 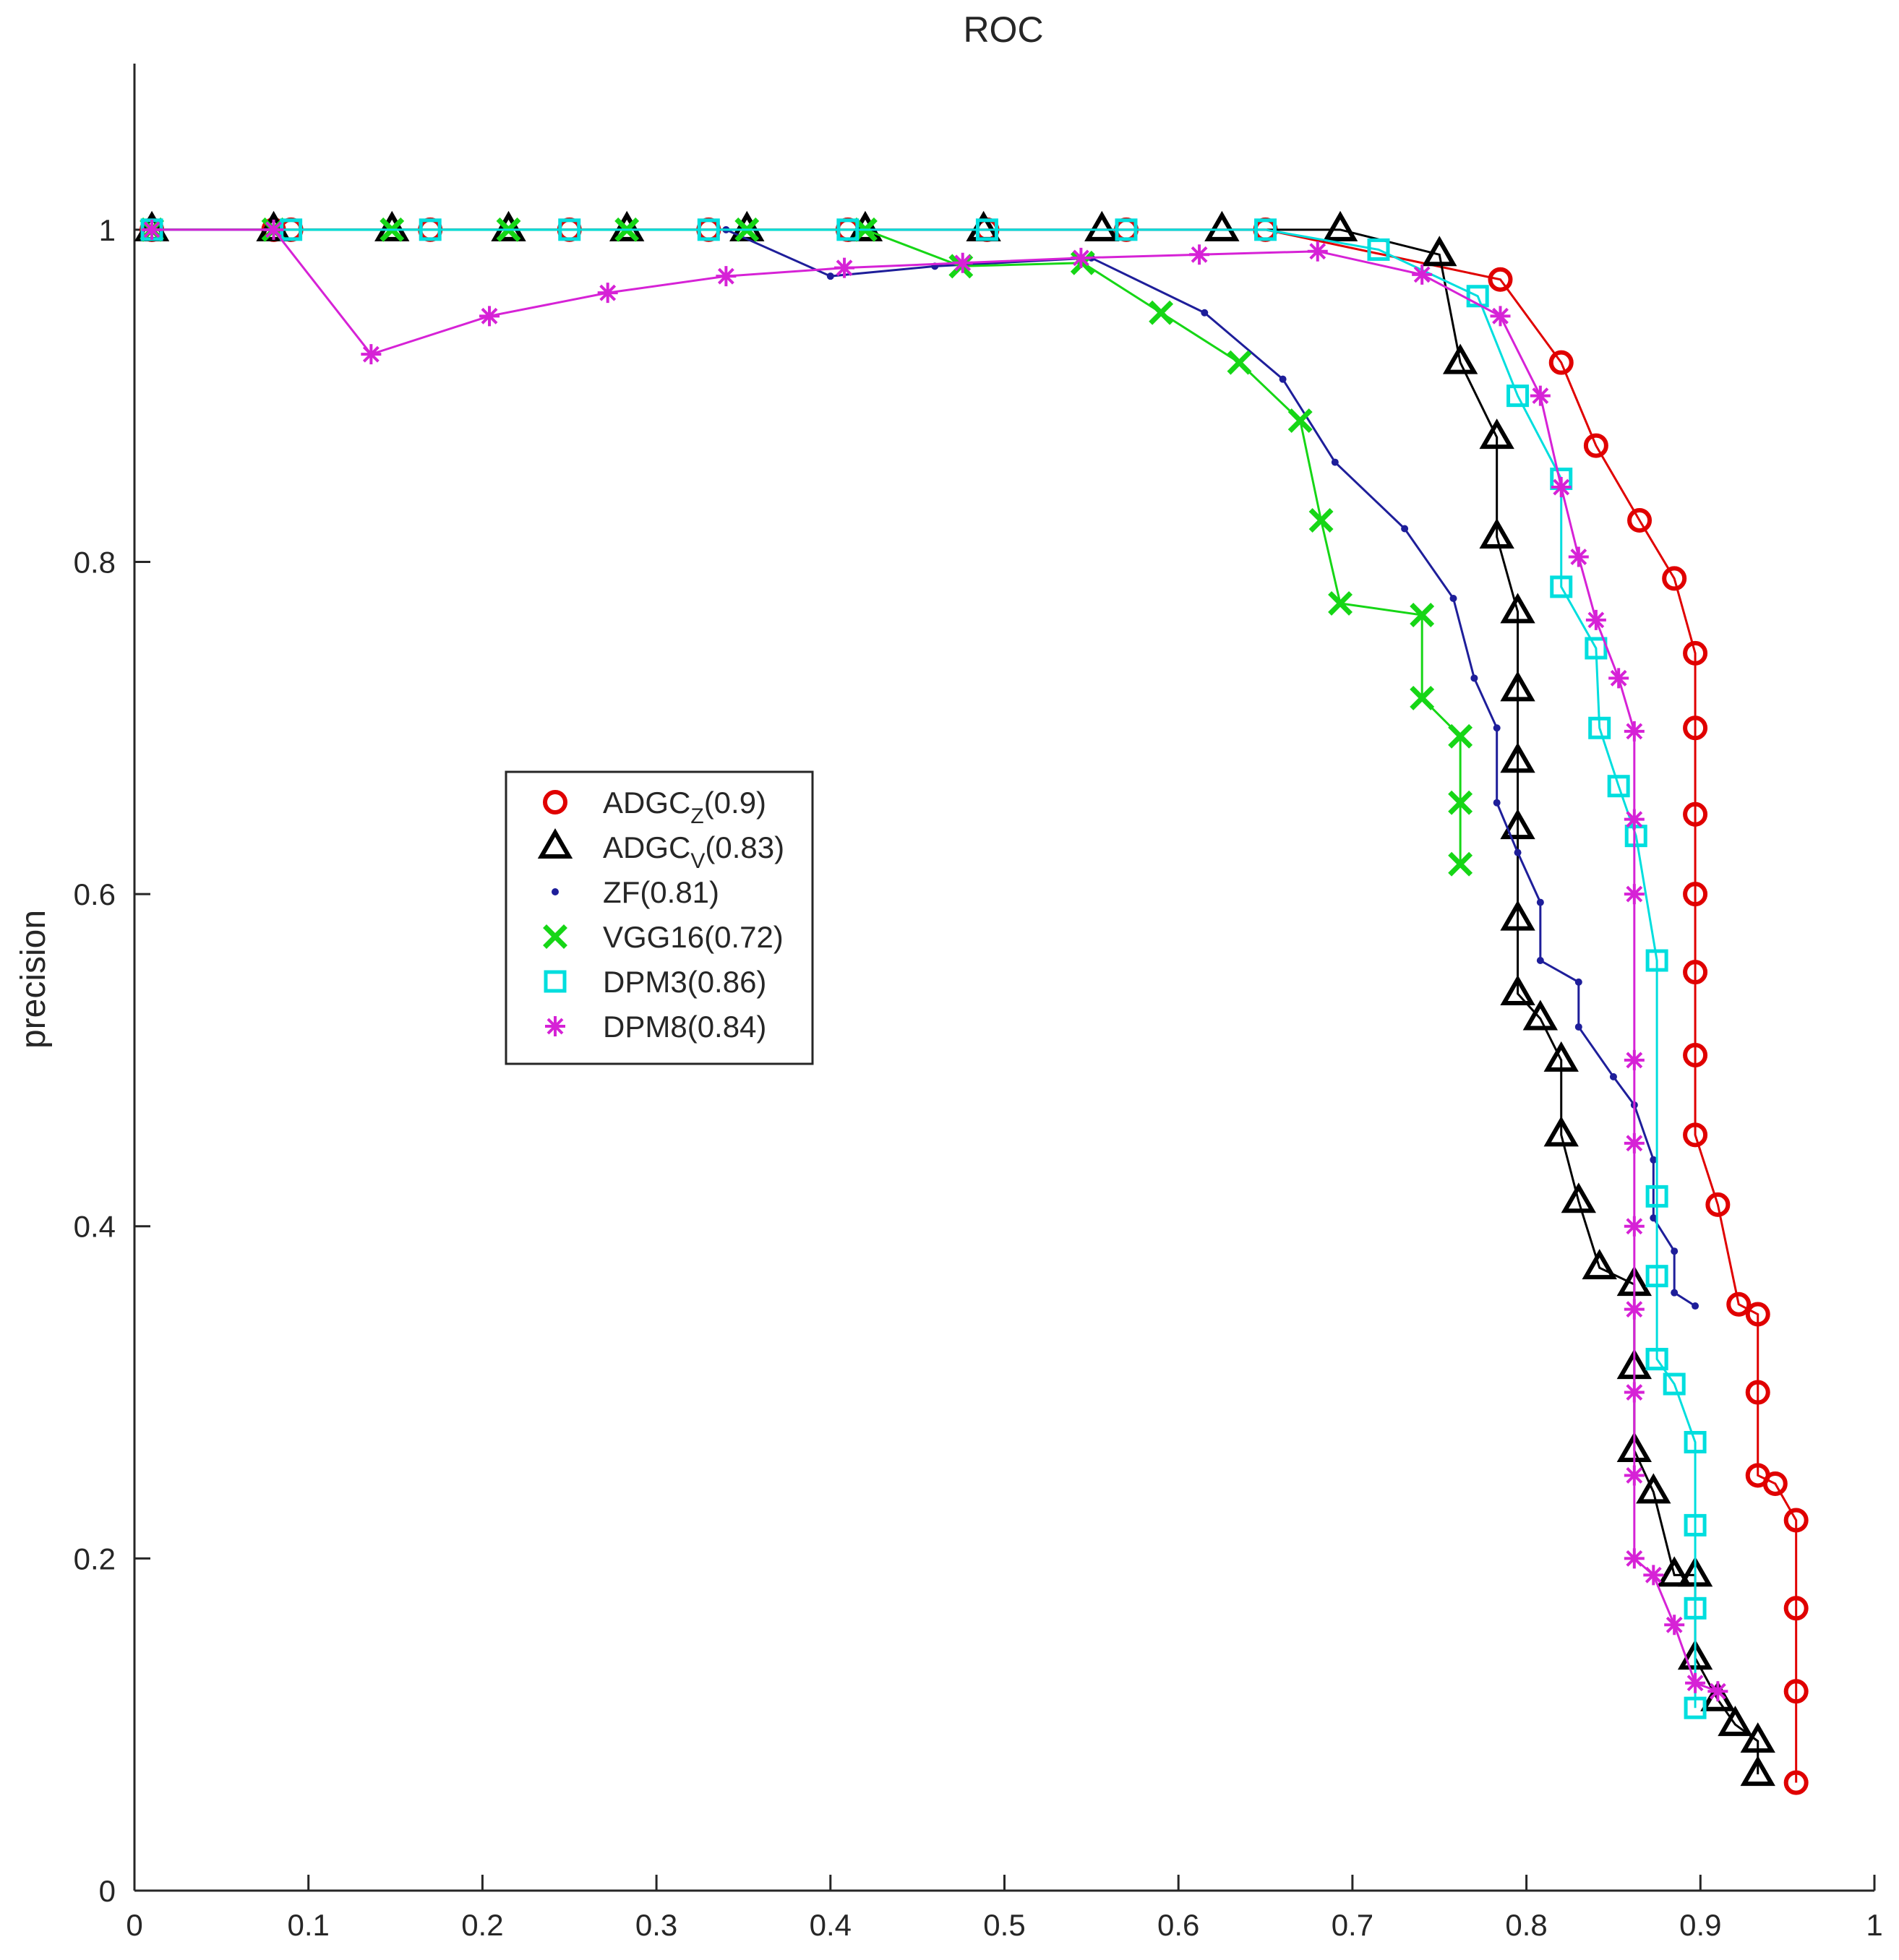 I want to click on x-tick-label: 0.7, so click(x=1352, y=1925).